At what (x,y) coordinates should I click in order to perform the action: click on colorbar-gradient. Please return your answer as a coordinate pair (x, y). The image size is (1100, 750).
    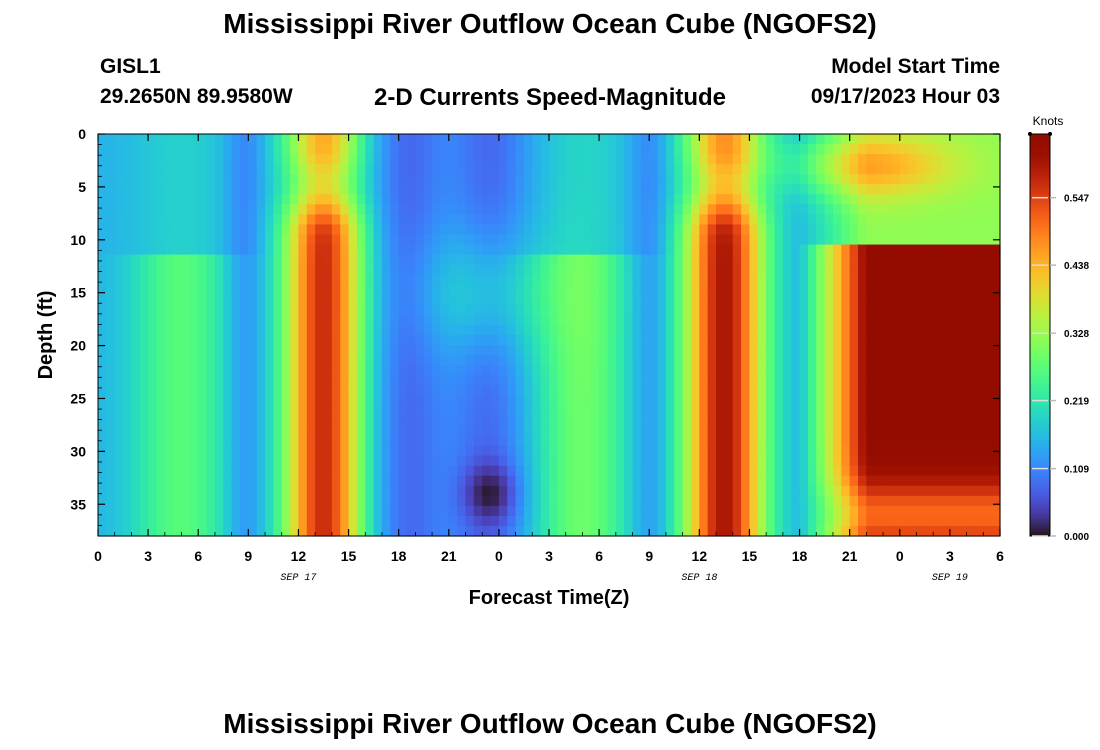
    Looking at the image, I should click on (1040, 335).